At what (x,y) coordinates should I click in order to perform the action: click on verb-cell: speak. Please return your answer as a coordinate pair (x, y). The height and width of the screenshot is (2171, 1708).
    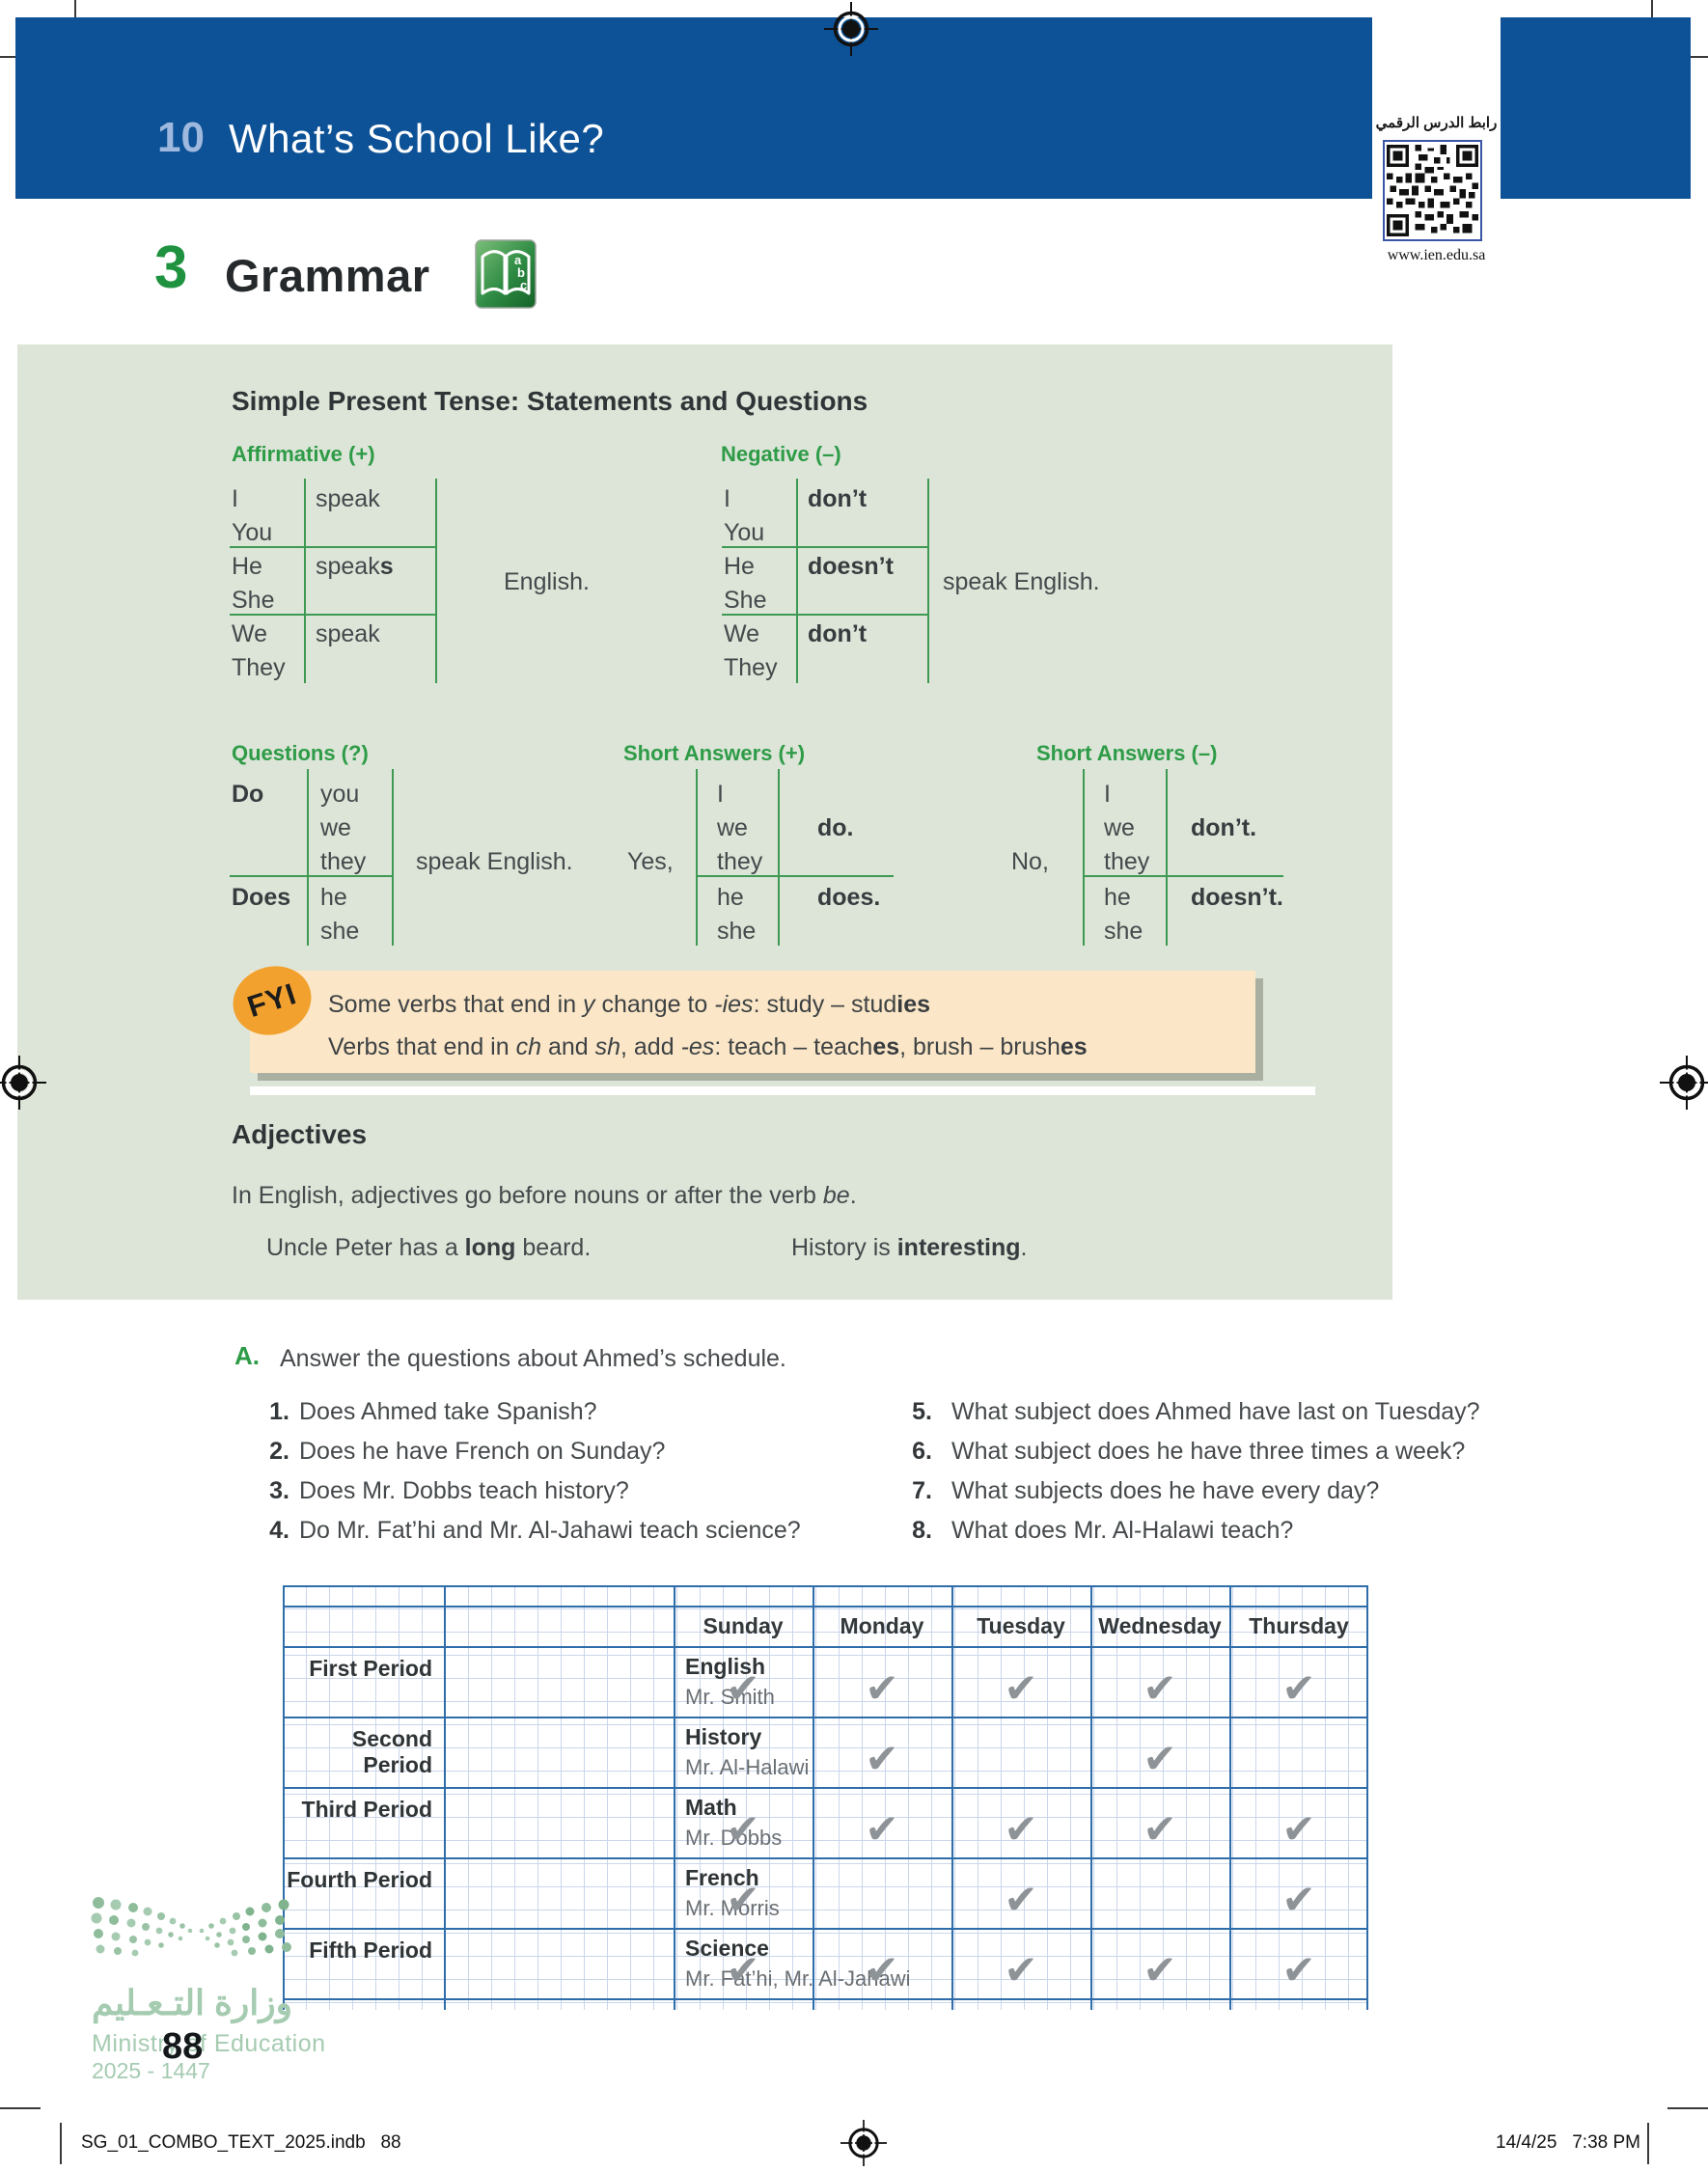
    Looking at the image, I should click on (348, 634).